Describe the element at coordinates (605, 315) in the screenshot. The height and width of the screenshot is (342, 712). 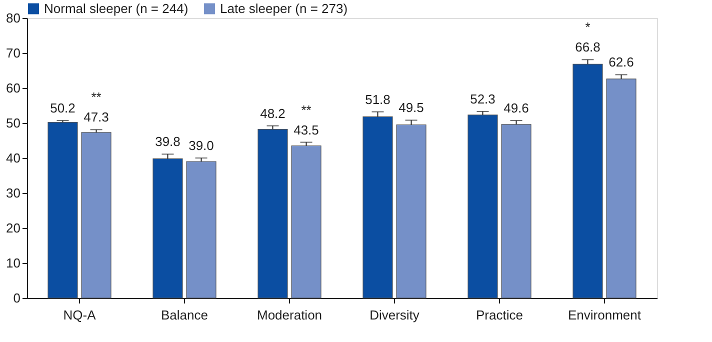
I see `x-tick-label: Environment` at that location.